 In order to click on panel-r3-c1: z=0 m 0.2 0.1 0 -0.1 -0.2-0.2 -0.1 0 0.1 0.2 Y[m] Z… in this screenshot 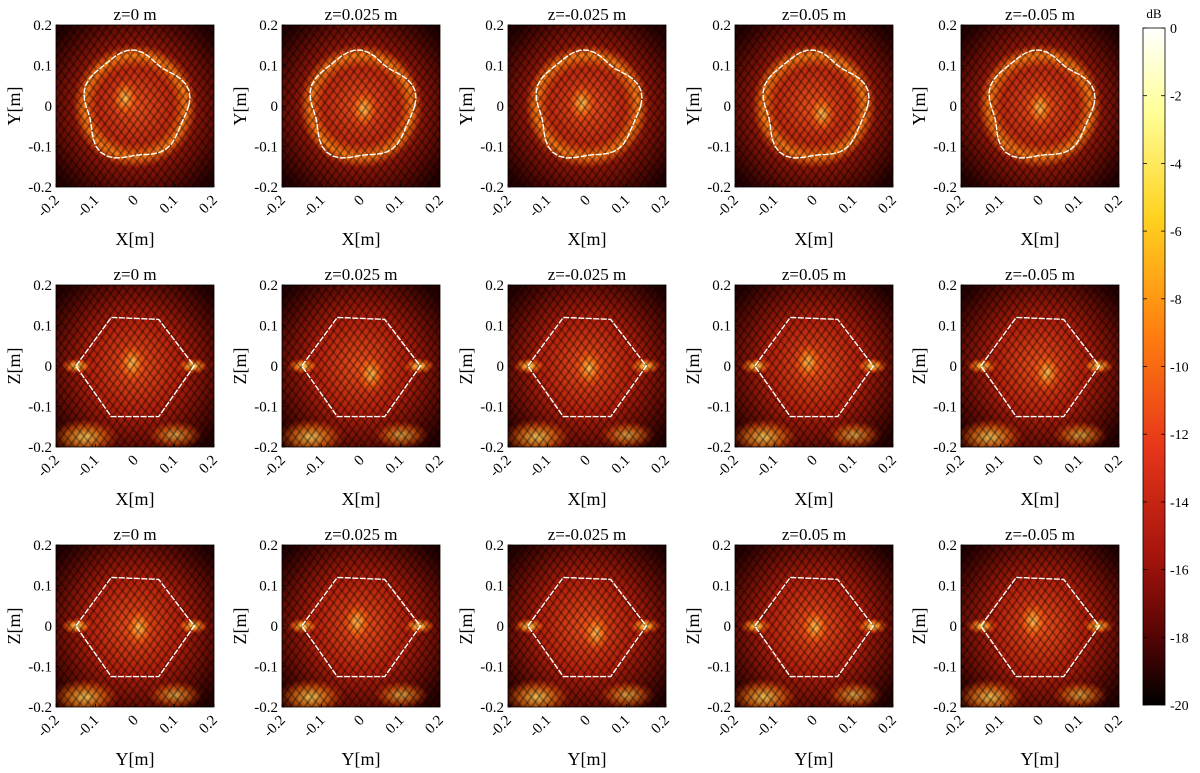, I will do `click(112, 647)`.